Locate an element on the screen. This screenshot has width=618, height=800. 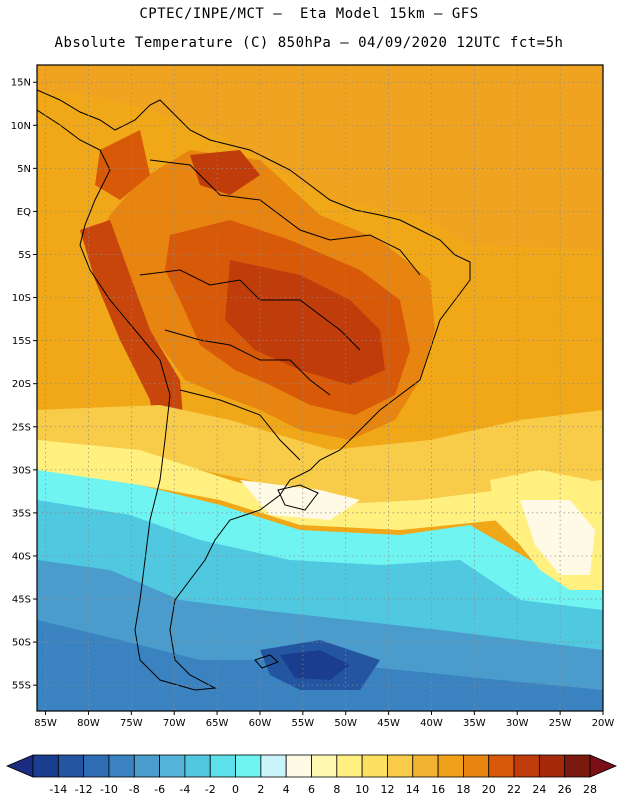
colorbar-label: 0 is located at coordinates (235, 789).